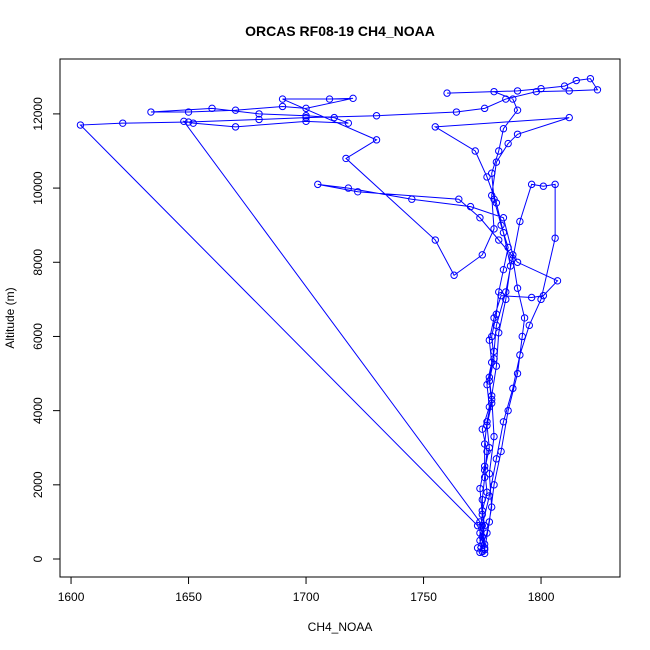 The height and width of the screenshot is (650, 650). Describe the element at coordinates (38, 558) in the screenshot. I see `y-tick-label: 0` at that location.